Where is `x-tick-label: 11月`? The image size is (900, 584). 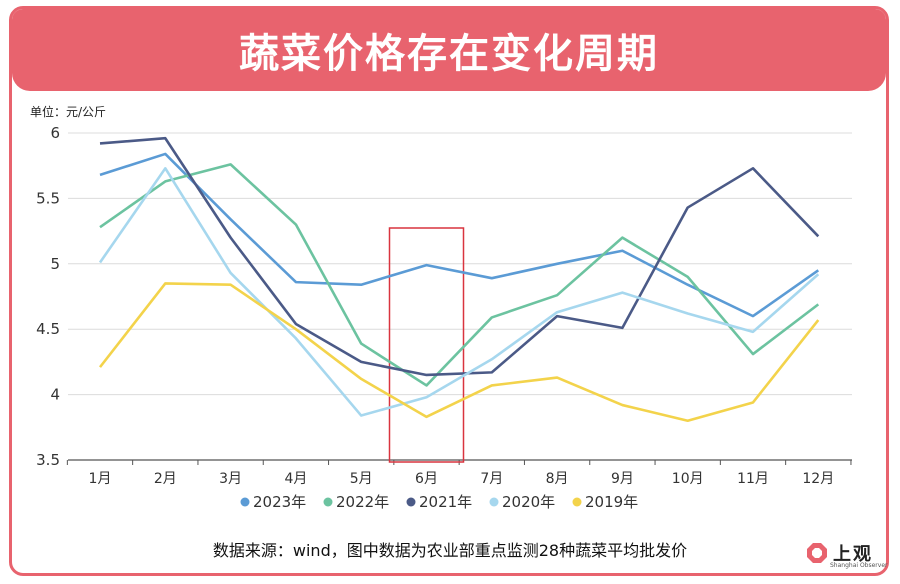 x-tick-label: 11月 is located at coordinates (753, 479).